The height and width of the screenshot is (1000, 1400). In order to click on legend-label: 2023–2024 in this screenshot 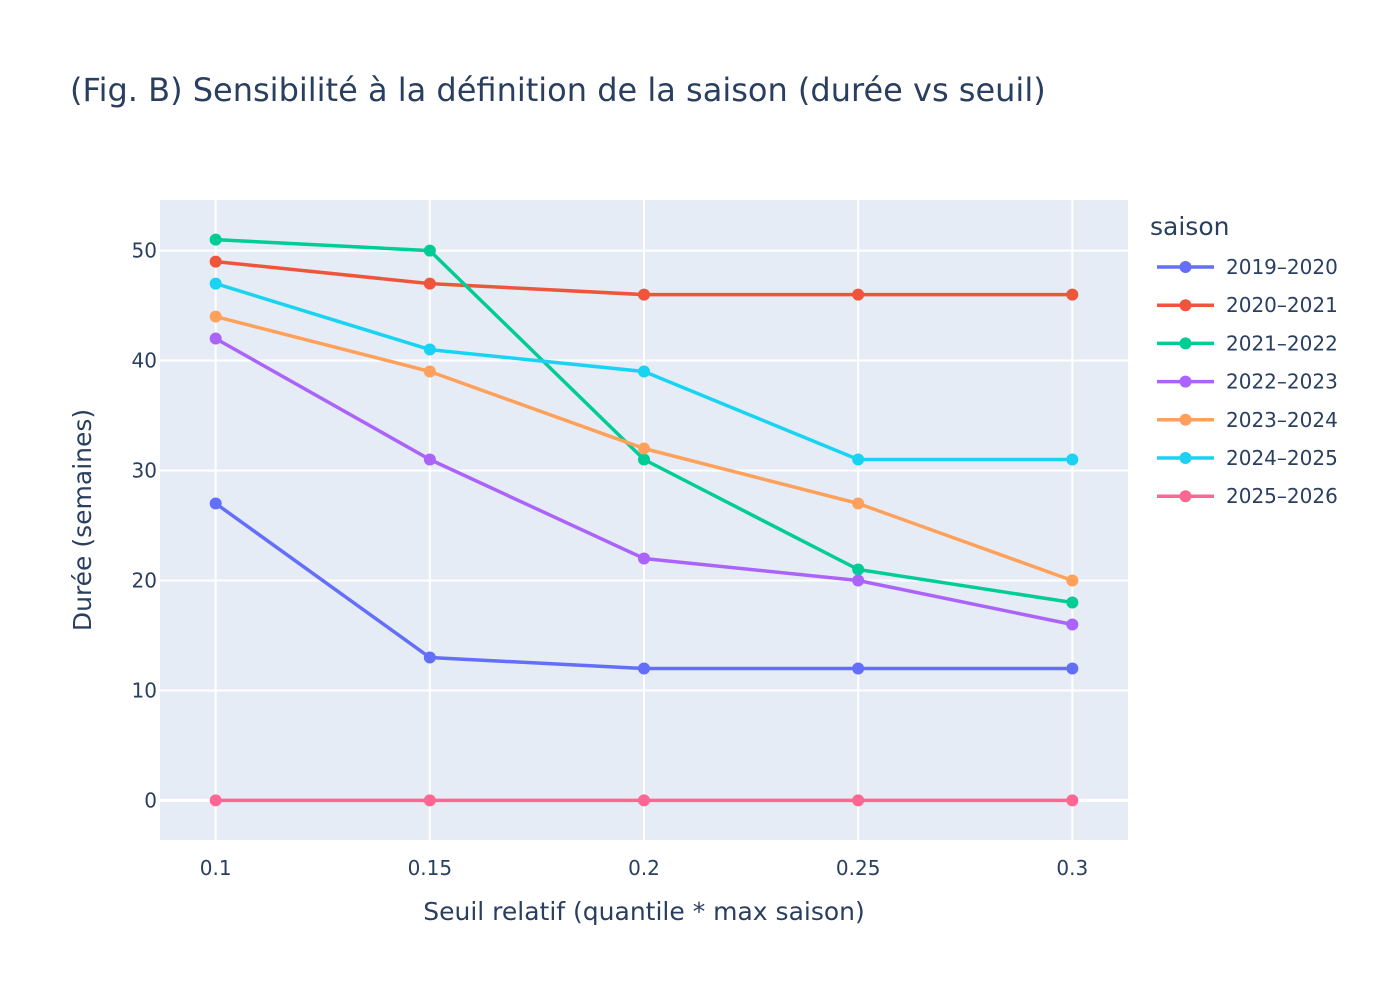, I will do `click(1282, 420)`.